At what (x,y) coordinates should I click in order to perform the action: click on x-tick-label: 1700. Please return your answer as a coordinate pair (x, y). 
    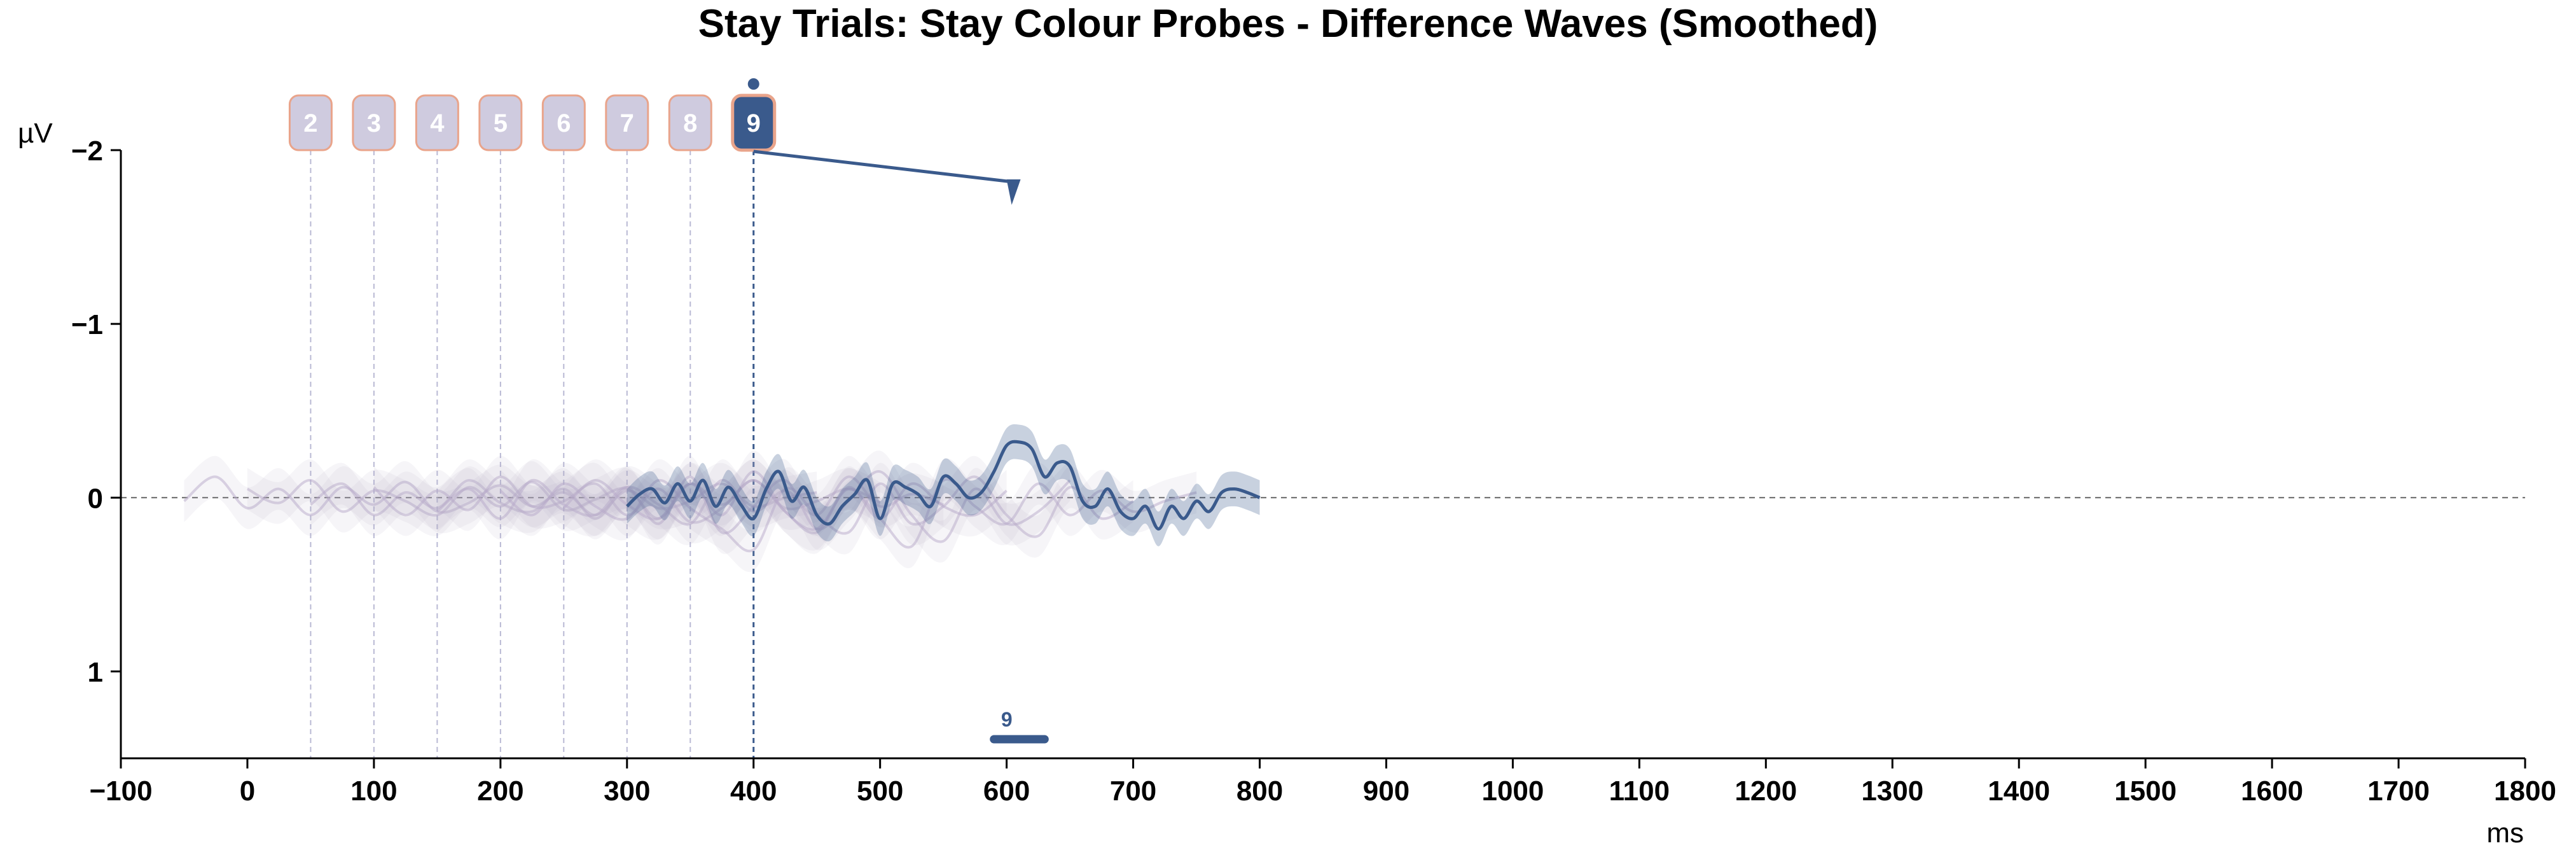
    Looking at the image, I should click on (2398, 791).